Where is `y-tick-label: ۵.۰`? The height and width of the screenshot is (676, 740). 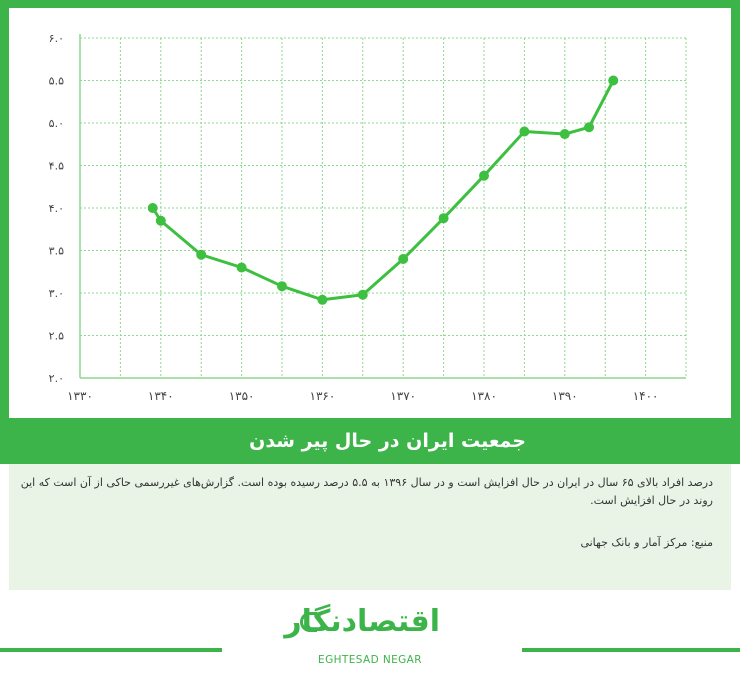 y-tick-label: ۵.۰ is located at coordinates (56, 123).